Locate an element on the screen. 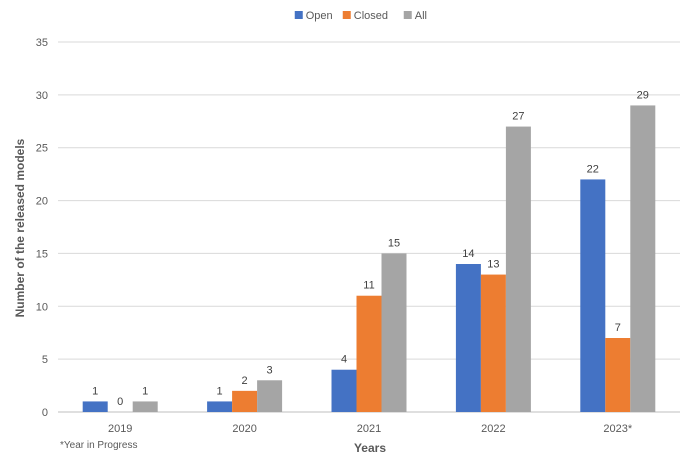 Image resolution: width=689 pixels, height=457 pixels. bar-all-2022 is located at coordinates (518, 269).